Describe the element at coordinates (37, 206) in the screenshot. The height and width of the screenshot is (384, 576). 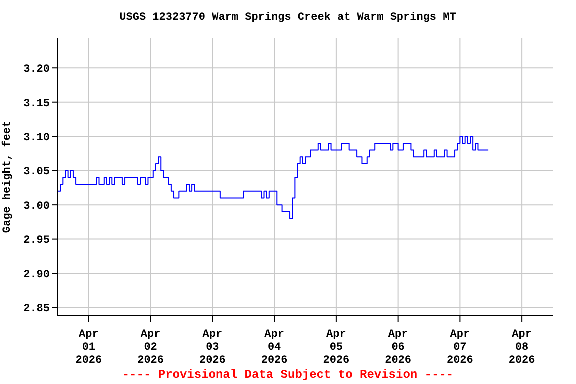
I see `y-tick-label: 3.00` at that location.